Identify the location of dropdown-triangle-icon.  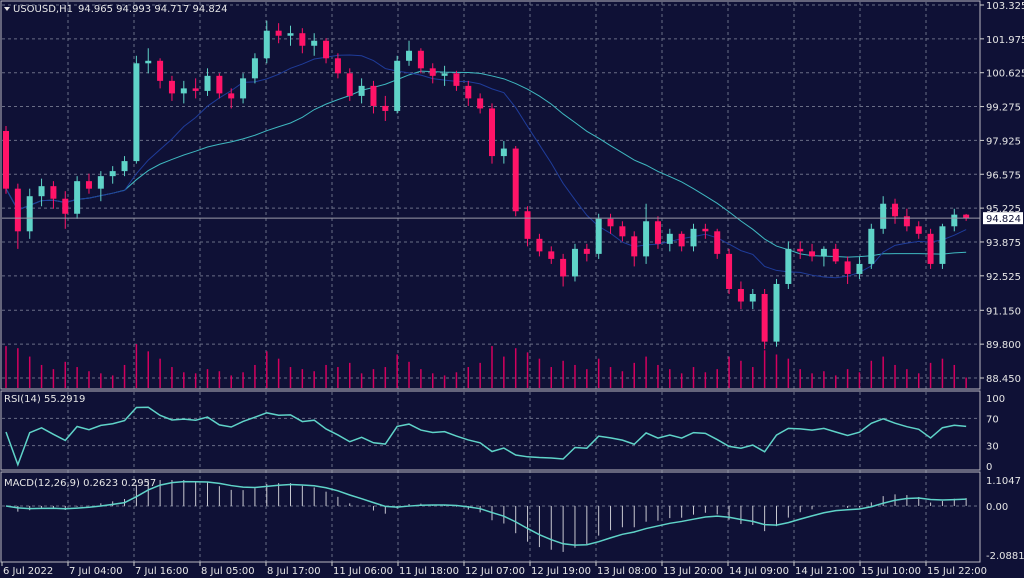
(7, 9).